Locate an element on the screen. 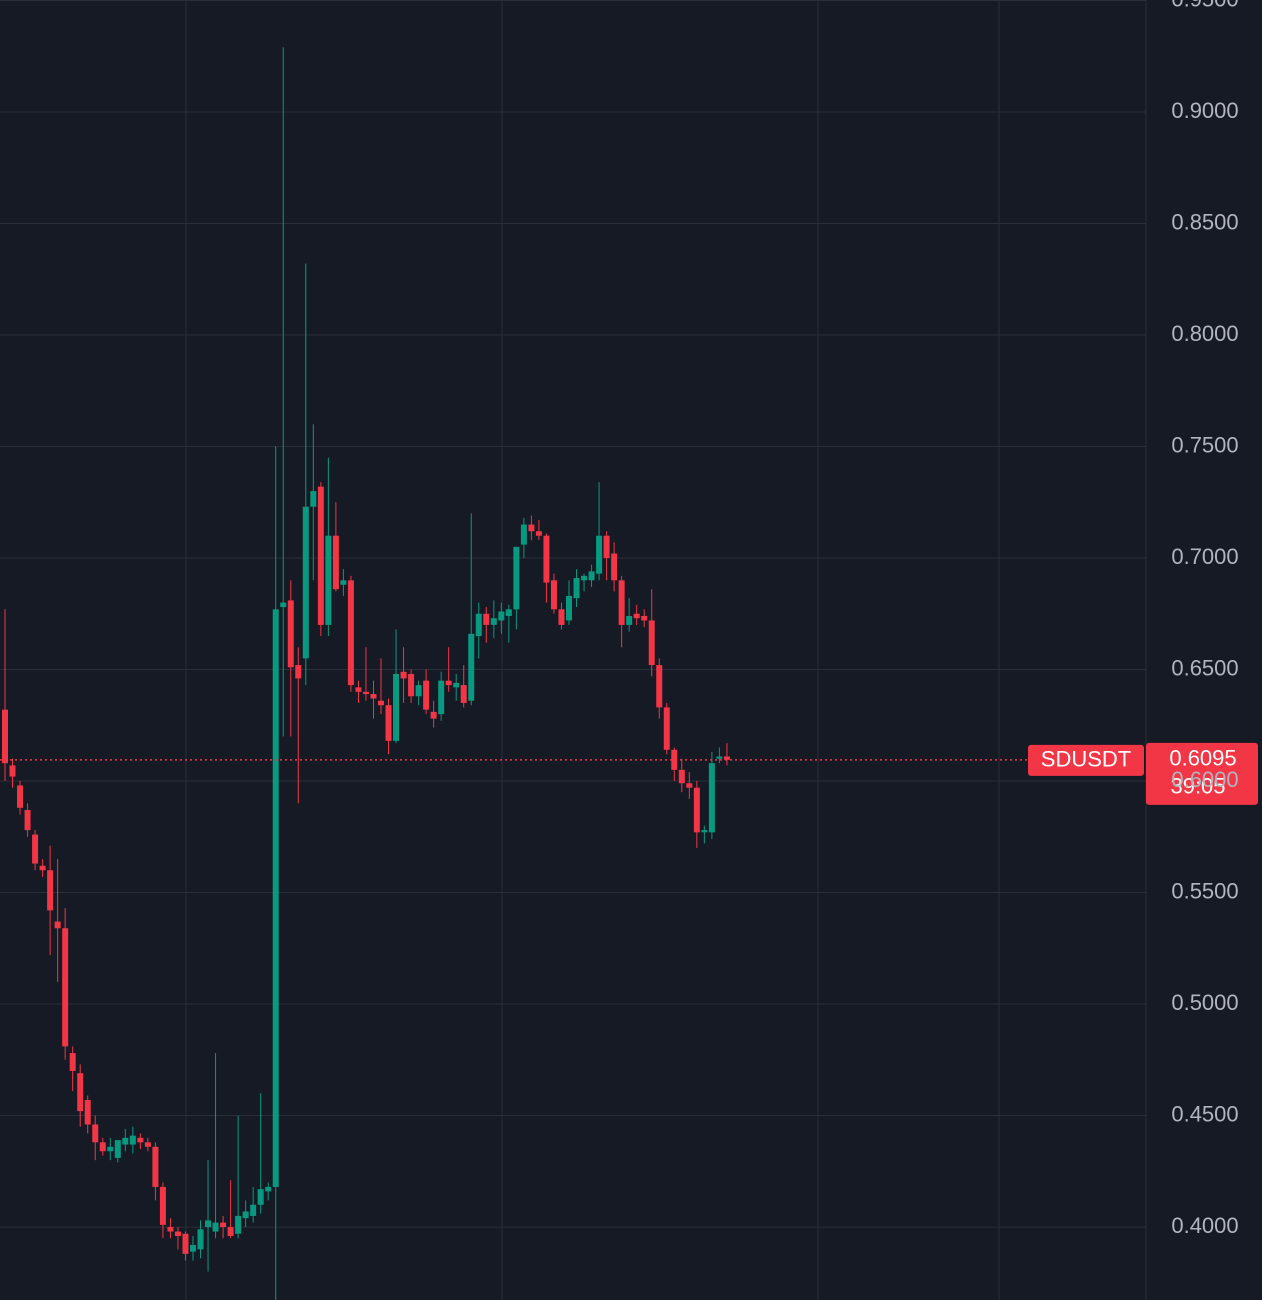 Image resolution: width=1262 pixels, height=1300 pixels. y-tick-label: 0.9000 is located at coordinates (1204, 110).